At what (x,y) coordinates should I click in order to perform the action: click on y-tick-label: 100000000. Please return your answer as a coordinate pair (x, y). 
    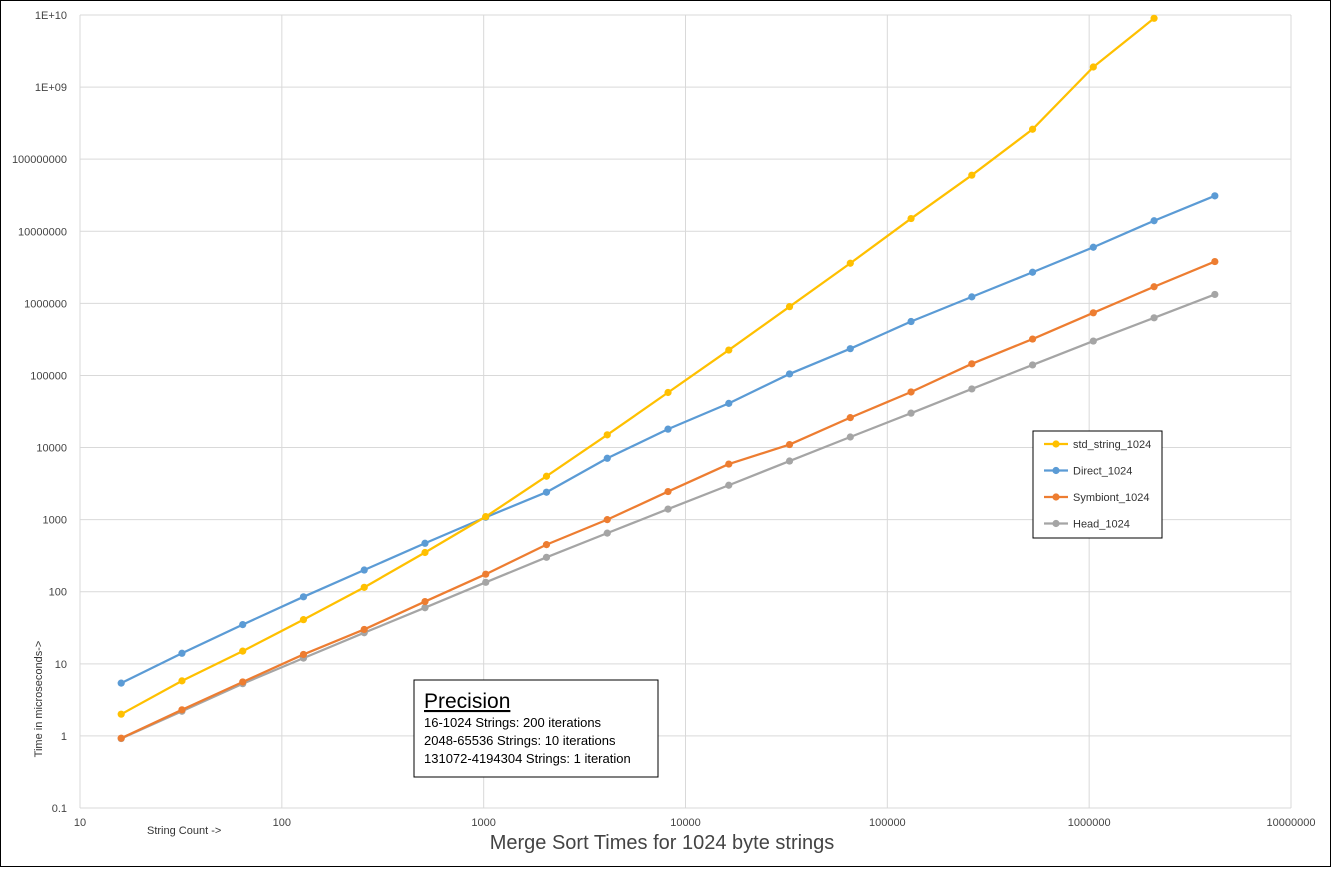
    Looking at the image, I should click on (39, 160).